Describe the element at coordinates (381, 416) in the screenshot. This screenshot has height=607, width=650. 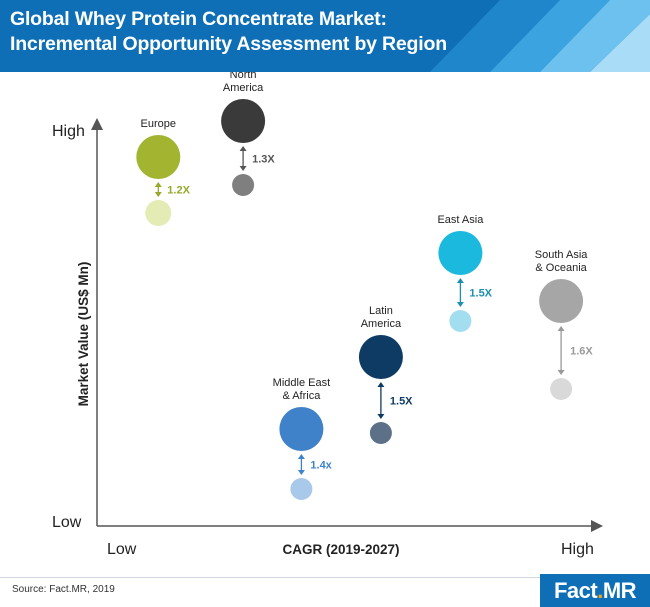
I see `latin-america-arrow-down` at that location.